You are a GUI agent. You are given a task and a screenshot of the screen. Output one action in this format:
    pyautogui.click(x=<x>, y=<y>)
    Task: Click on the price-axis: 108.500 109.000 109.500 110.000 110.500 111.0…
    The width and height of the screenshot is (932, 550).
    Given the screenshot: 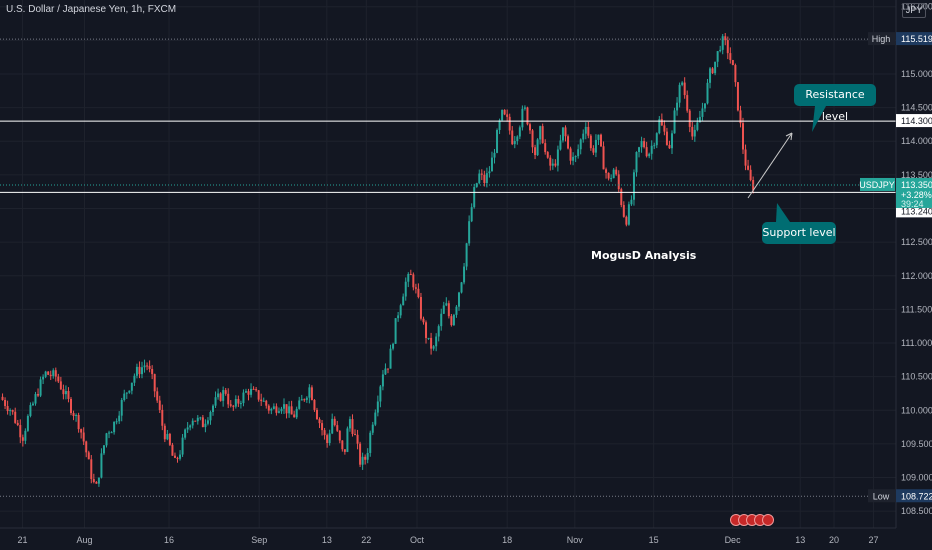 What is the action you would take?
    pyautogui.click(x=895, y=275)
    